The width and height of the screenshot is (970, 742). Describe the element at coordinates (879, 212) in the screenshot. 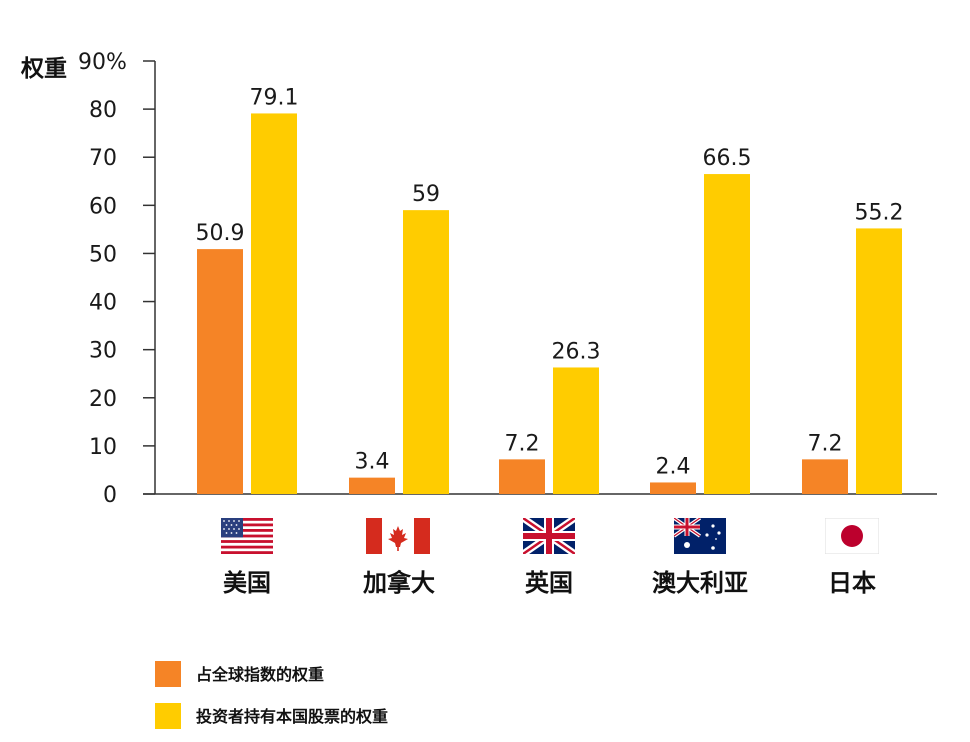

I see `bar-value-label: 55.2` at that location.